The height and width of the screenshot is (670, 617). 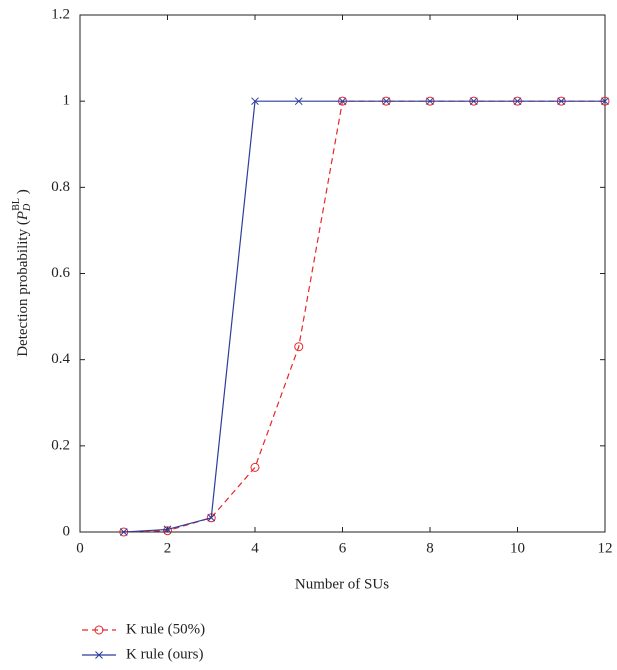 What do you see at coordinates (23, 288) in the screenshot?
I see `y-label-text: Detection probability (` at bounding box center [23, 288].